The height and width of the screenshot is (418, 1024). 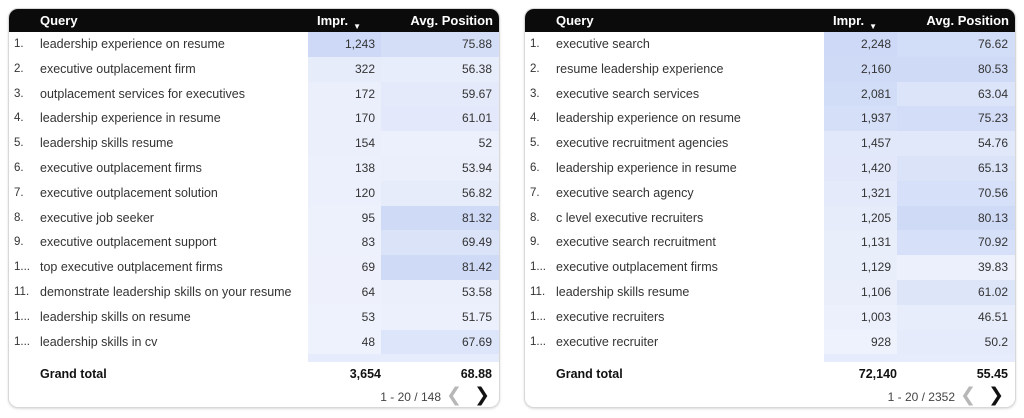 I want to click on pagination-range: 1 - 20 / 2352, so click(x=921, y=397).